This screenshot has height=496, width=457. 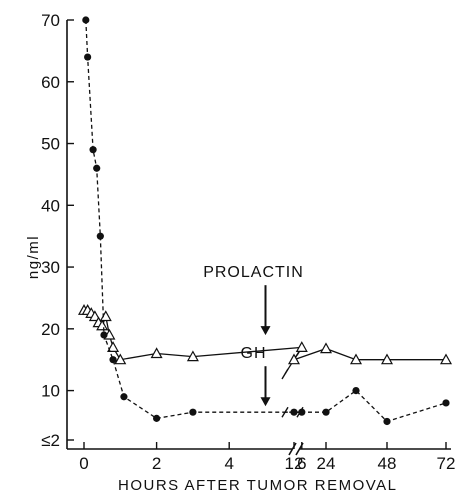 I want to click on x-tick-label: 2, so click(x=156, y=463).